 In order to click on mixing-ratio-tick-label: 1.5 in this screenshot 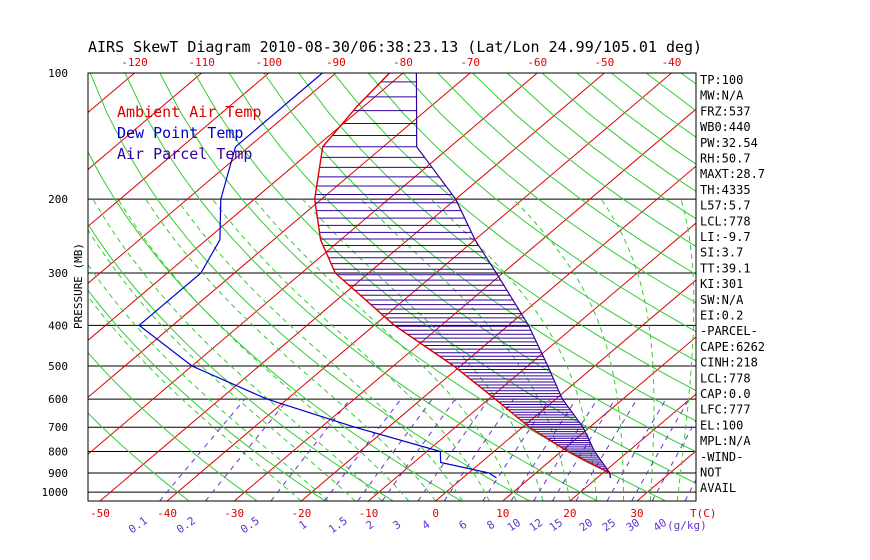, I will do `click(338, 525)`.